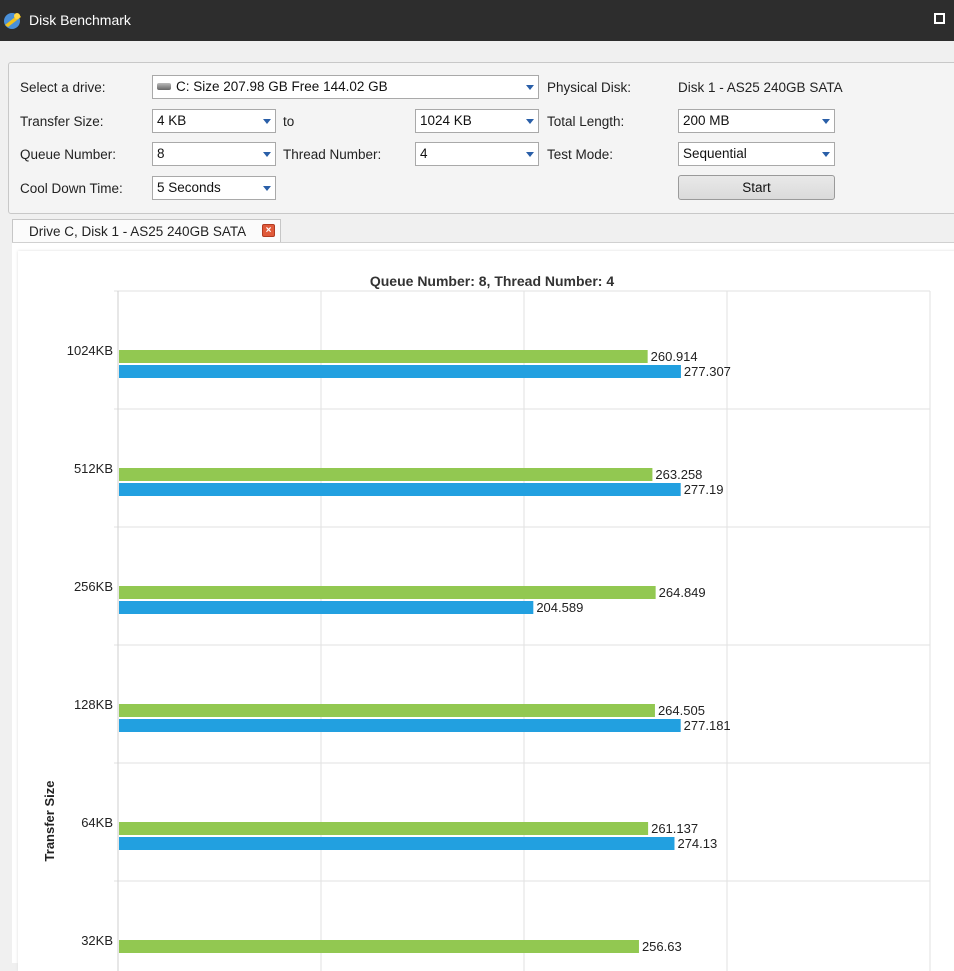 The image size is (954, 971). What do you see at coordinates (446, 120) in the screenshot?
I see `transfer-to-value: 1024 KB` at bounding box center [446, 120].